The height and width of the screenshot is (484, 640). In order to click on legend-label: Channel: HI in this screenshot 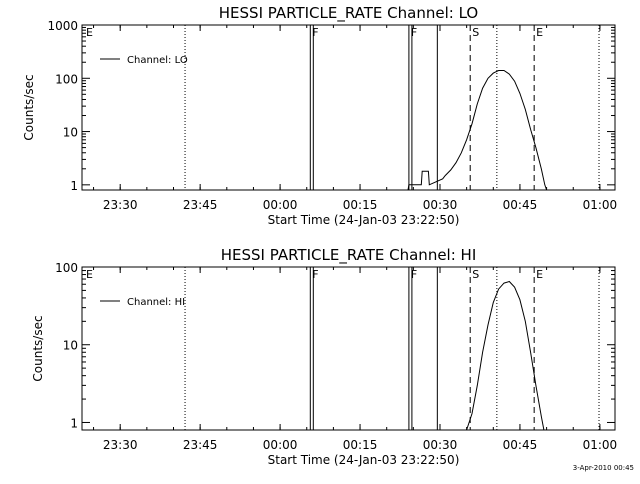, I will do `click(156, 302)`.